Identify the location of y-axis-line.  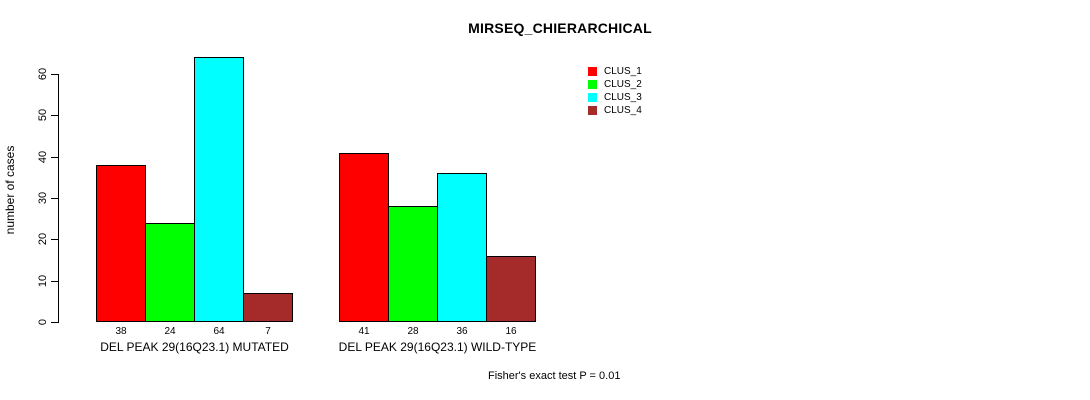
(58, 198).